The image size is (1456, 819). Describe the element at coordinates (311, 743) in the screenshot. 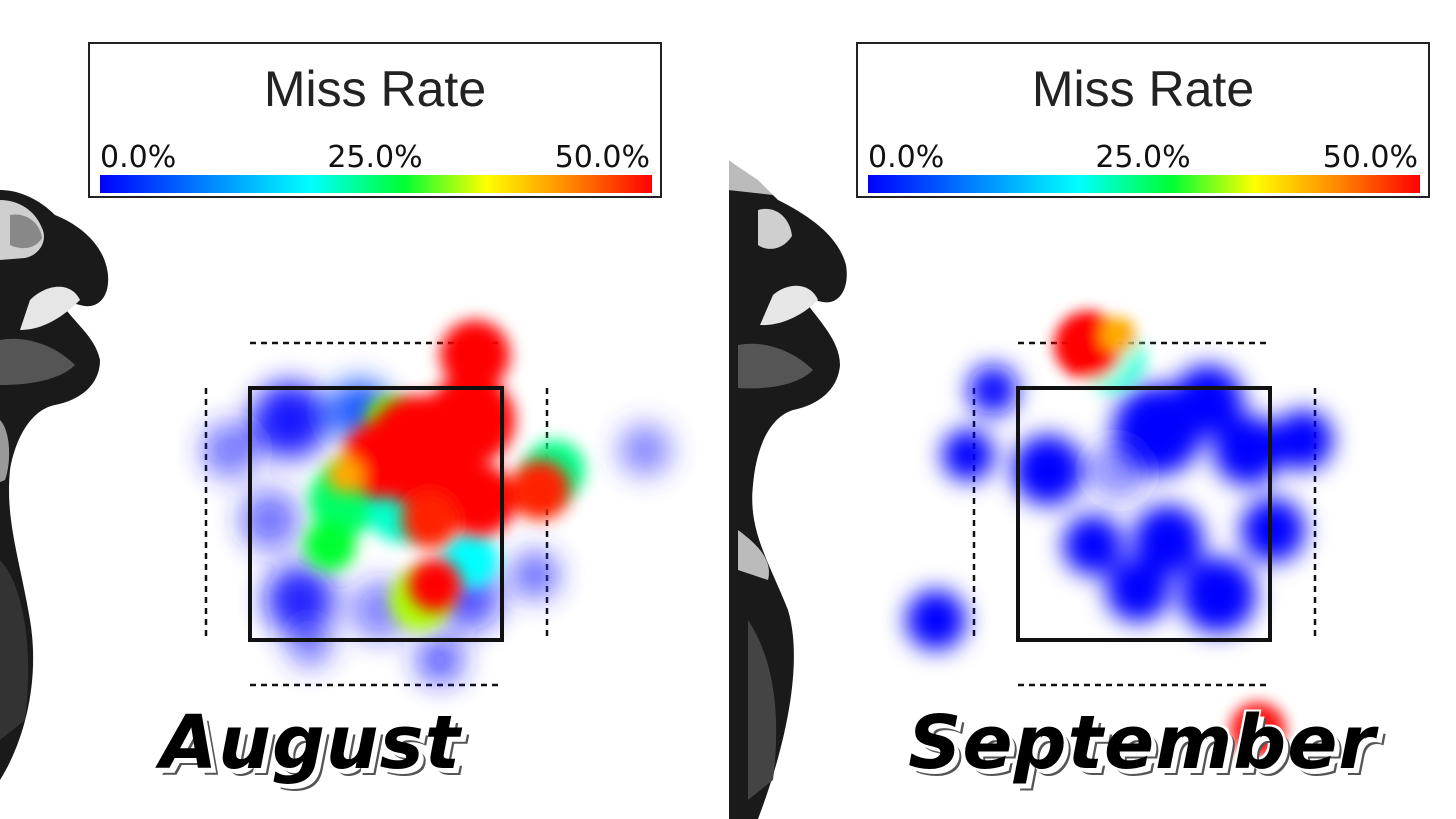

I see `month-label-august: August` at that location.